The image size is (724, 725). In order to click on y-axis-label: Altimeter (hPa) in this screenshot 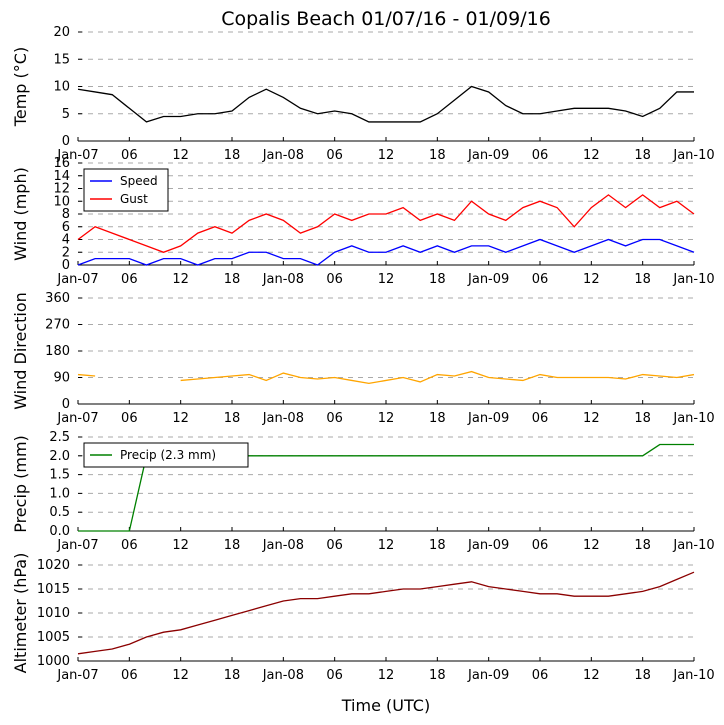, I will do `click(20, 613)`.